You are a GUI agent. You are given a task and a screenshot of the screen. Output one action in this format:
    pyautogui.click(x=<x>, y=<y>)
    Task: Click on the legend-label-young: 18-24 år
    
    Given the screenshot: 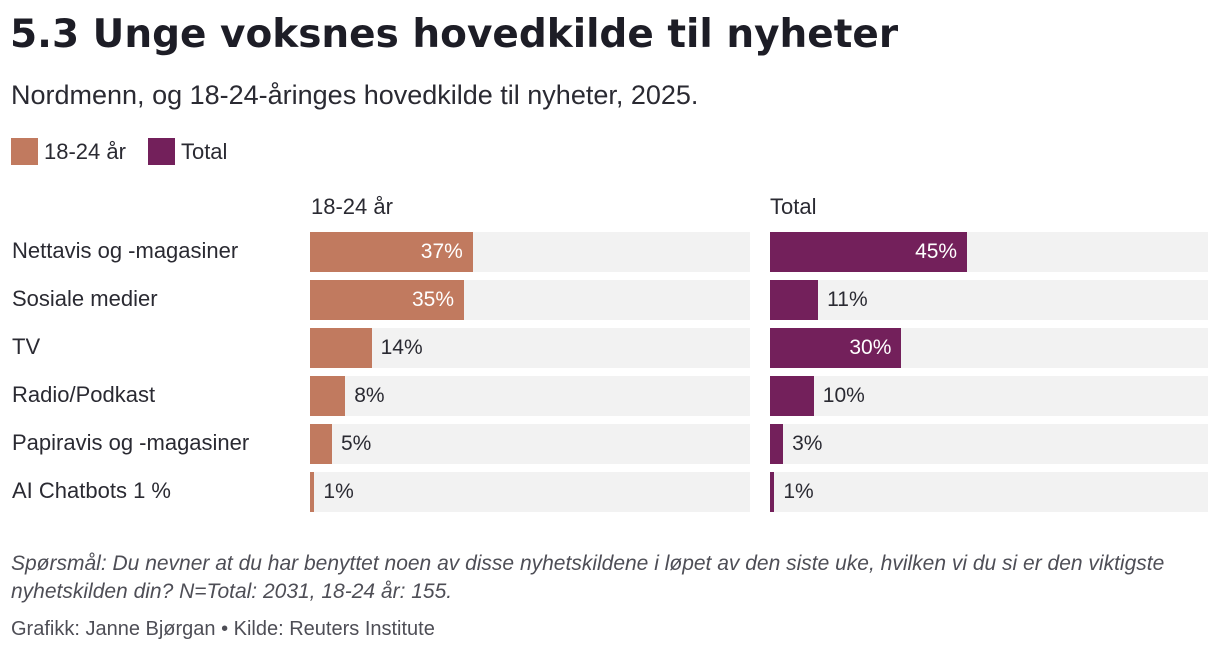 What is the action you would take?
    pyautogui.click(x=85, y=151)
    